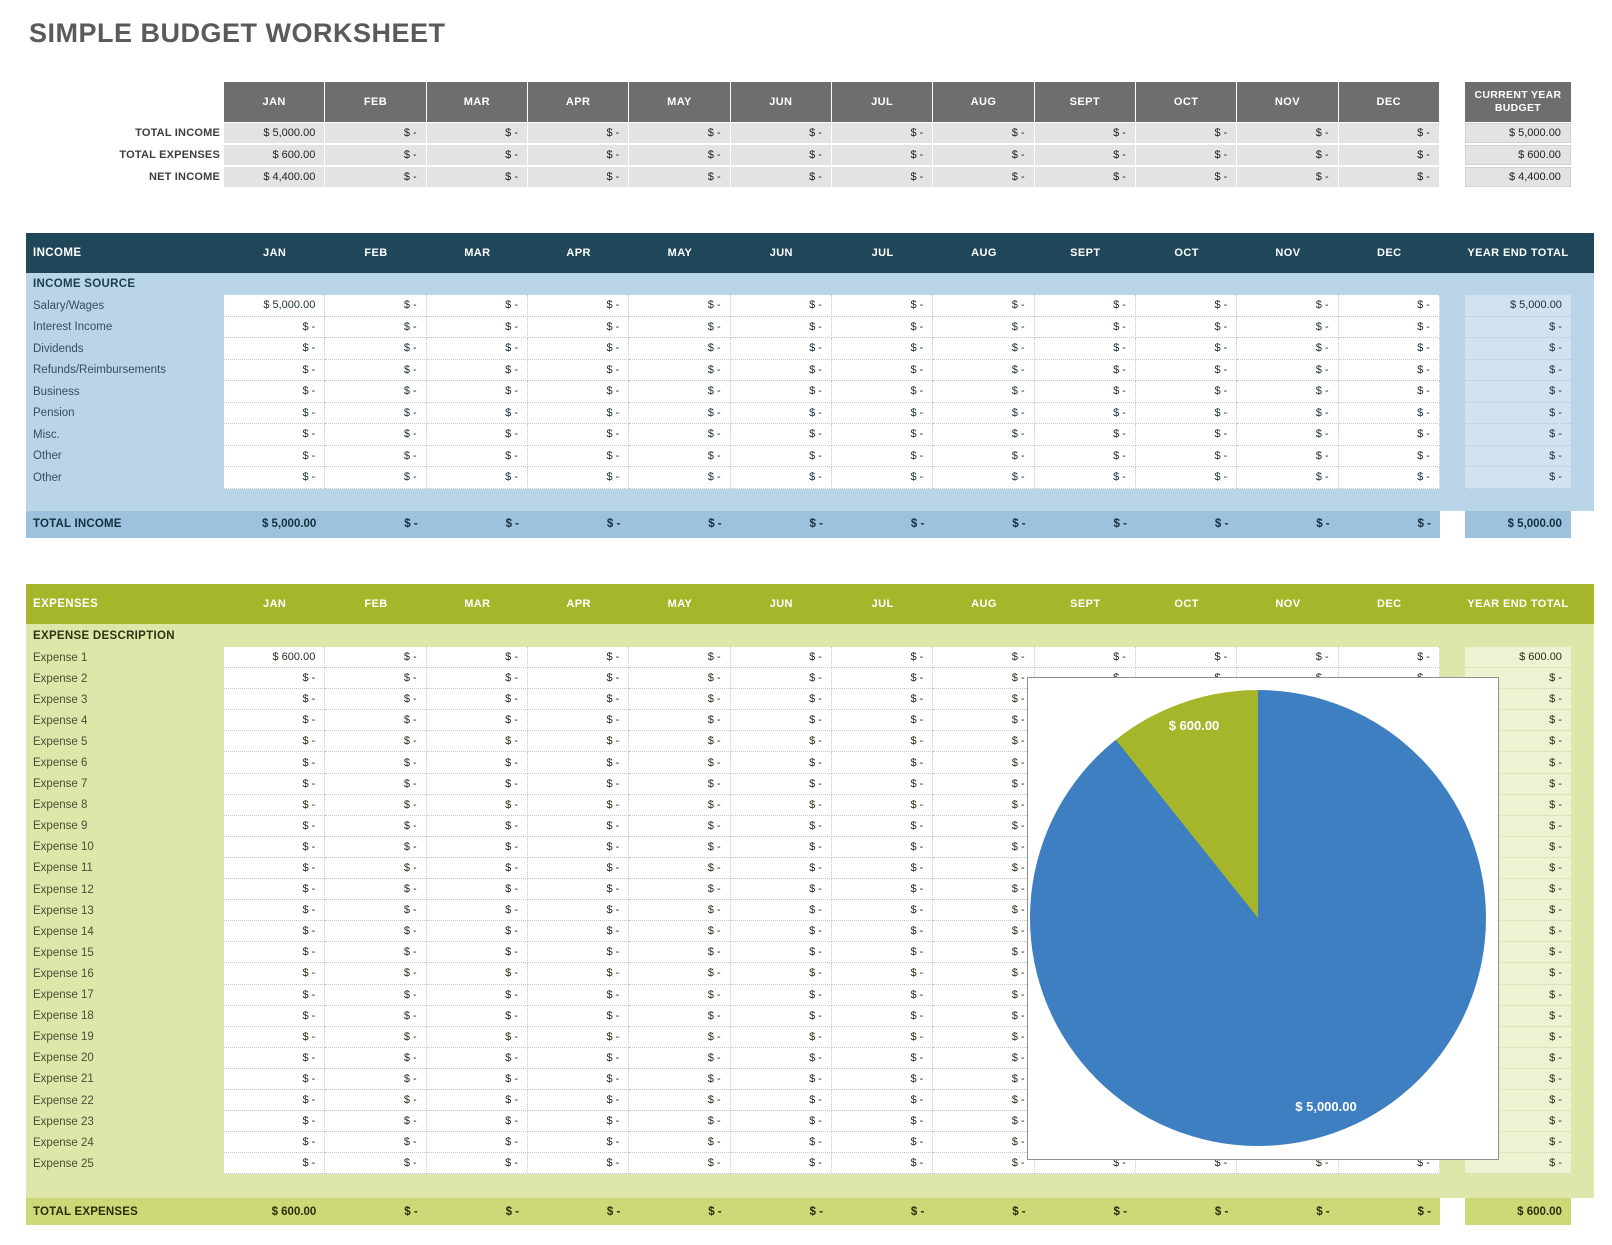  Describe the element at coordinates (63, 1079) in the screenshot. I see `row-label: Expense 21` at that location.